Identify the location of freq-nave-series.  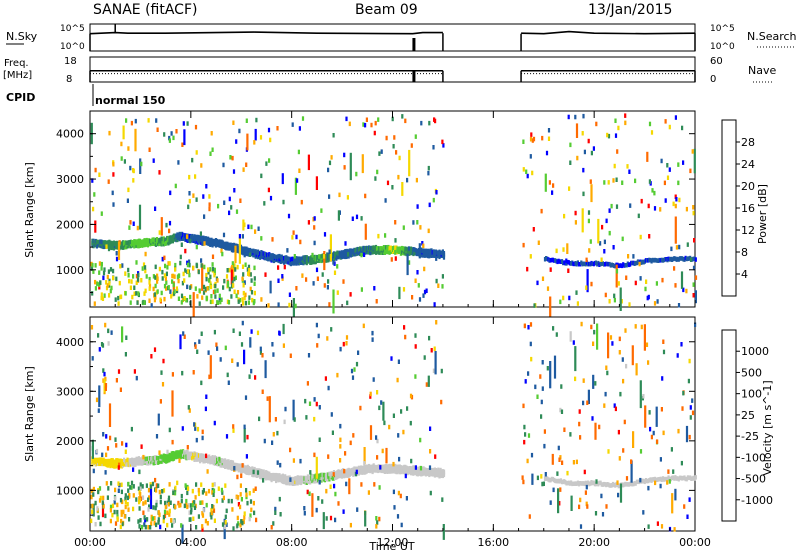
(392, 75).